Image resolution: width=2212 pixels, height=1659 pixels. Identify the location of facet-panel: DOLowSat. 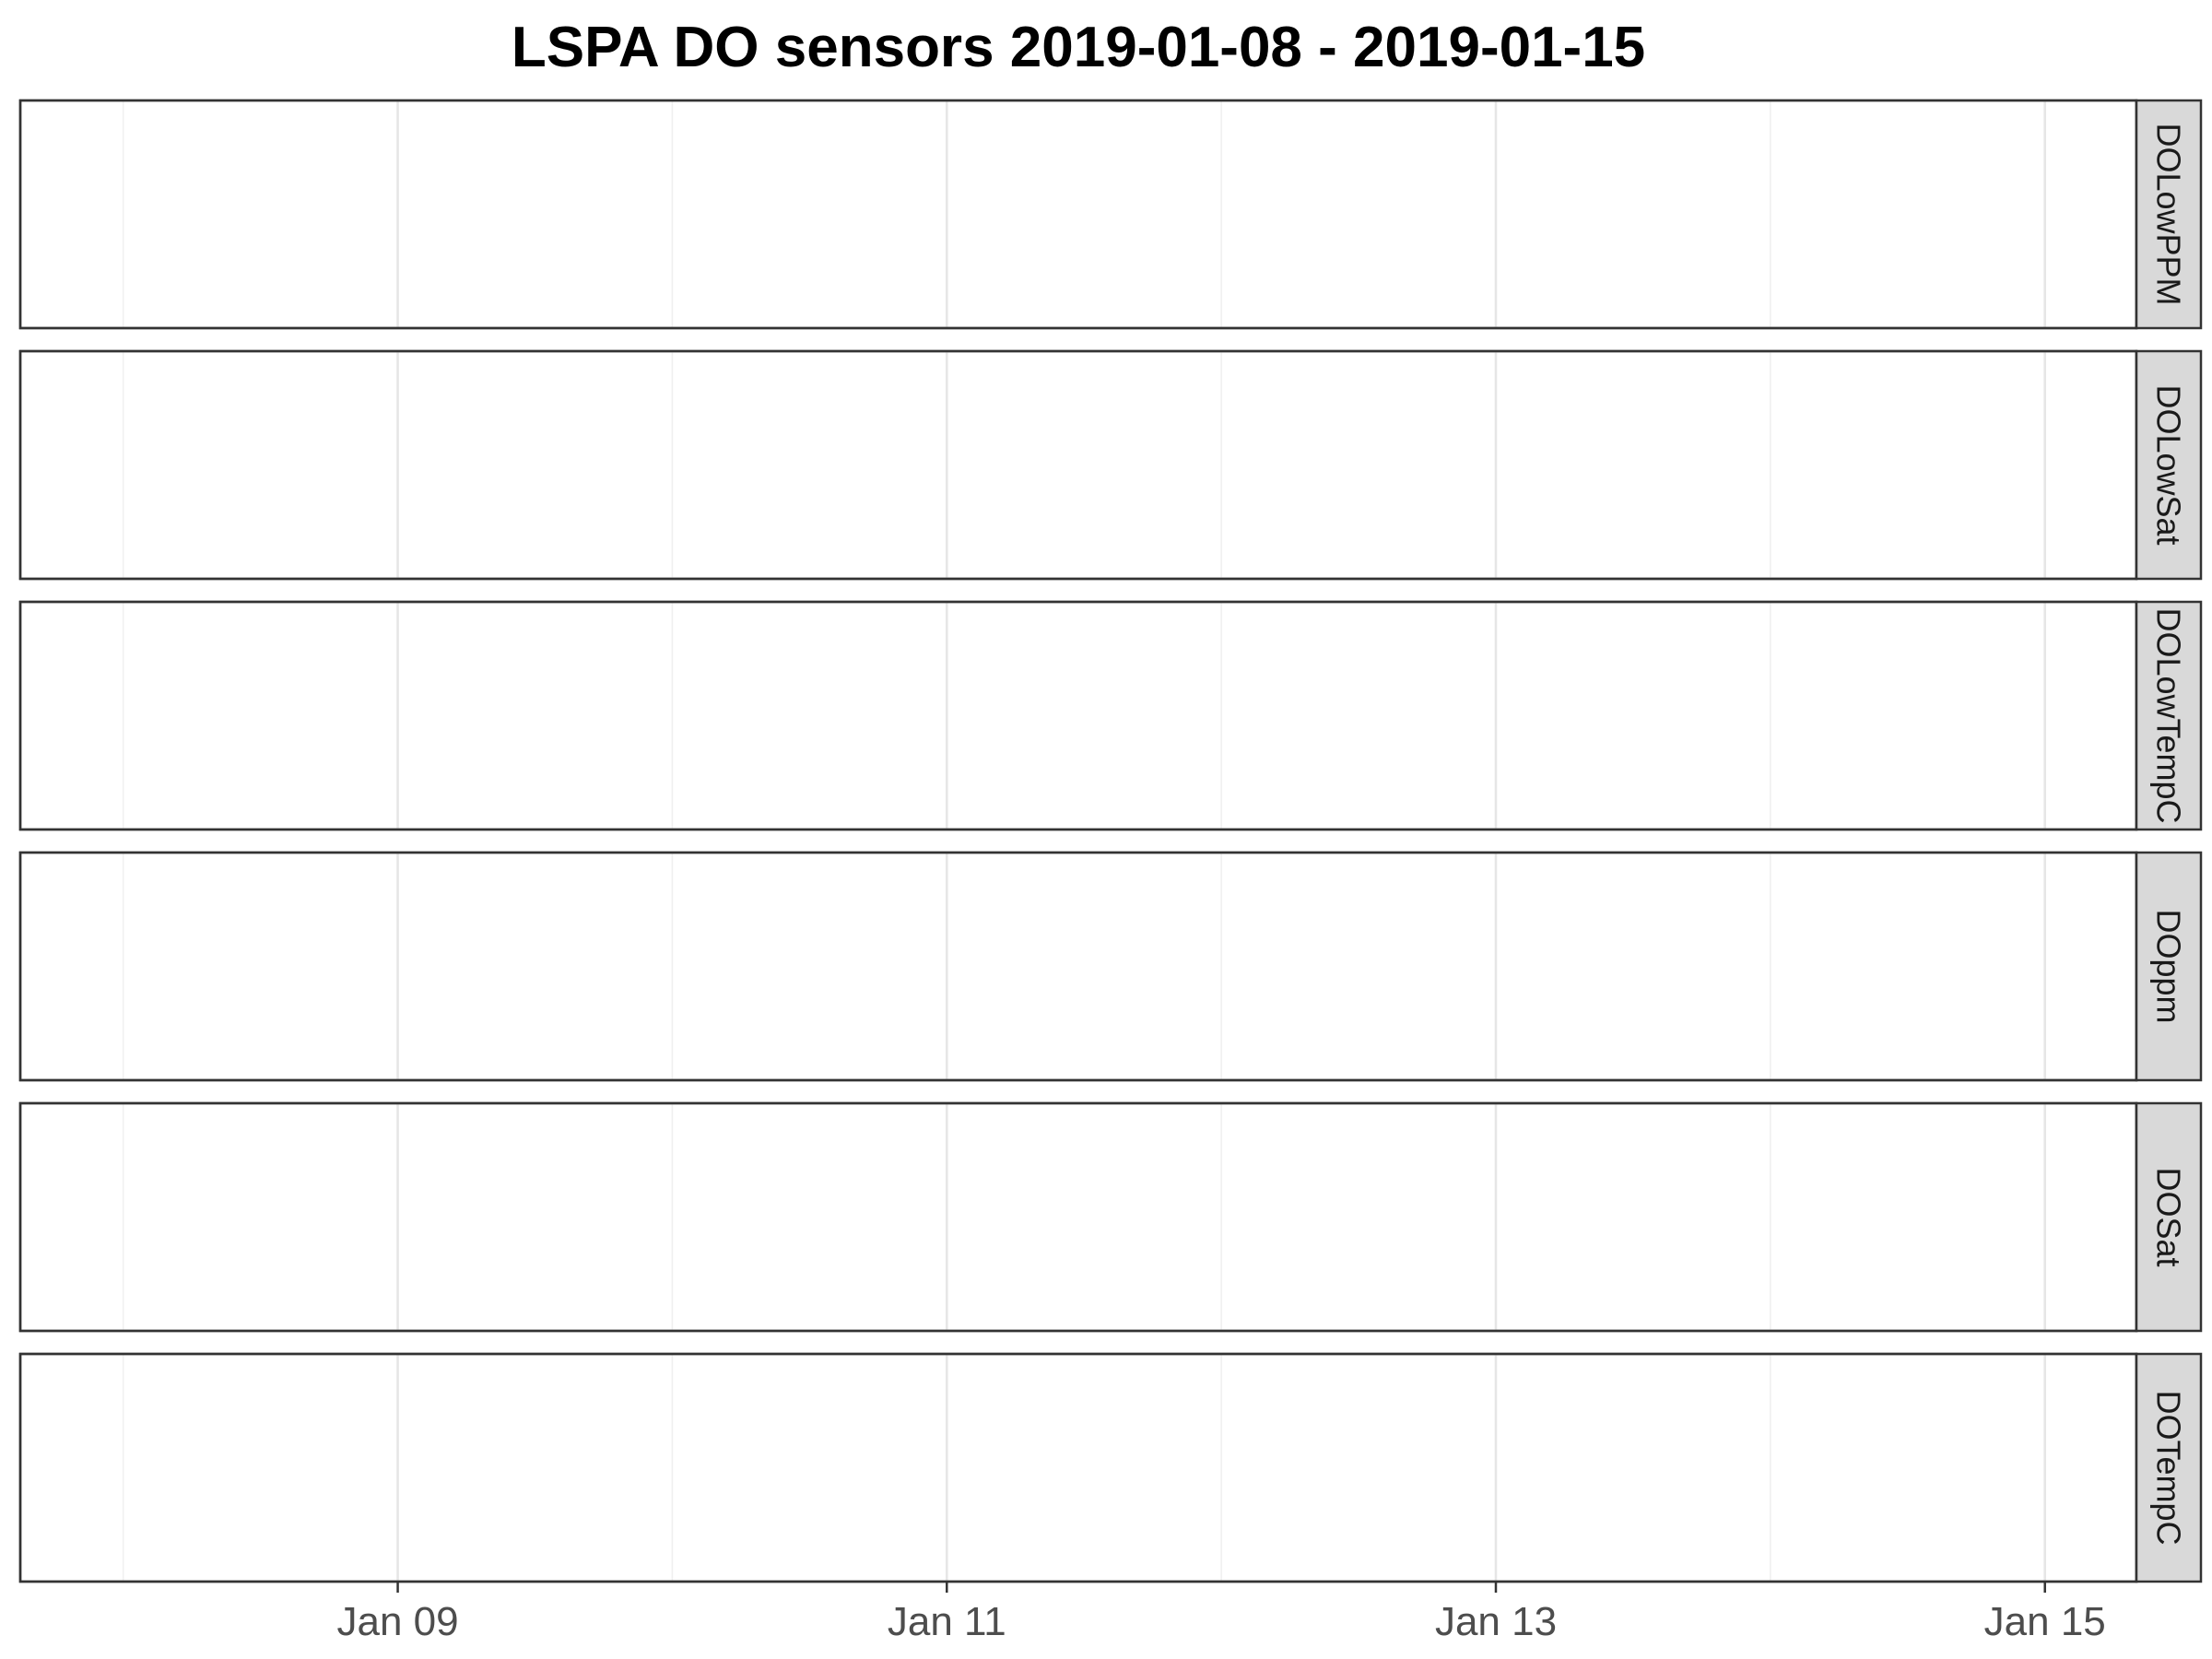
(1110, 465).